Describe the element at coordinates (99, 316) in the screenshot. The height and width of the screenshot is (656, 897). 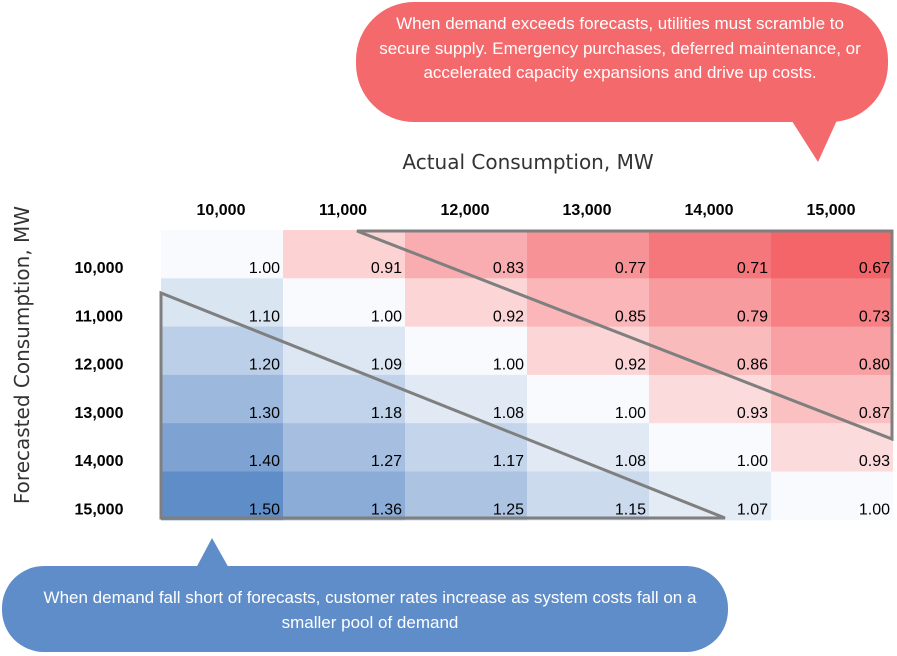
I see `y-tick-label: 11,000` at that location.